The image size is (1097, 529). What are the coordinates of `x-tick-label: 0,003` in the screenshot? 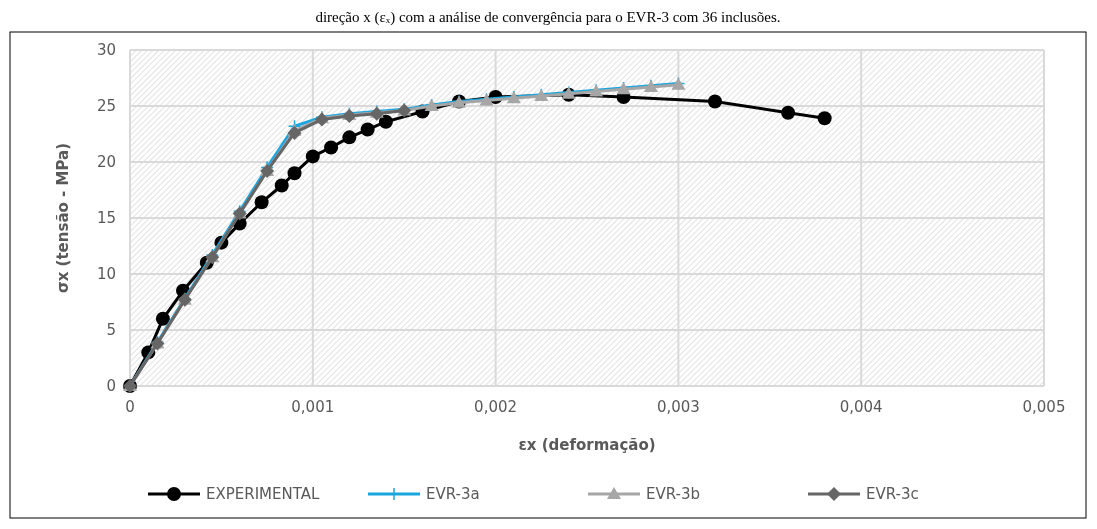 It's located at (678, 407).